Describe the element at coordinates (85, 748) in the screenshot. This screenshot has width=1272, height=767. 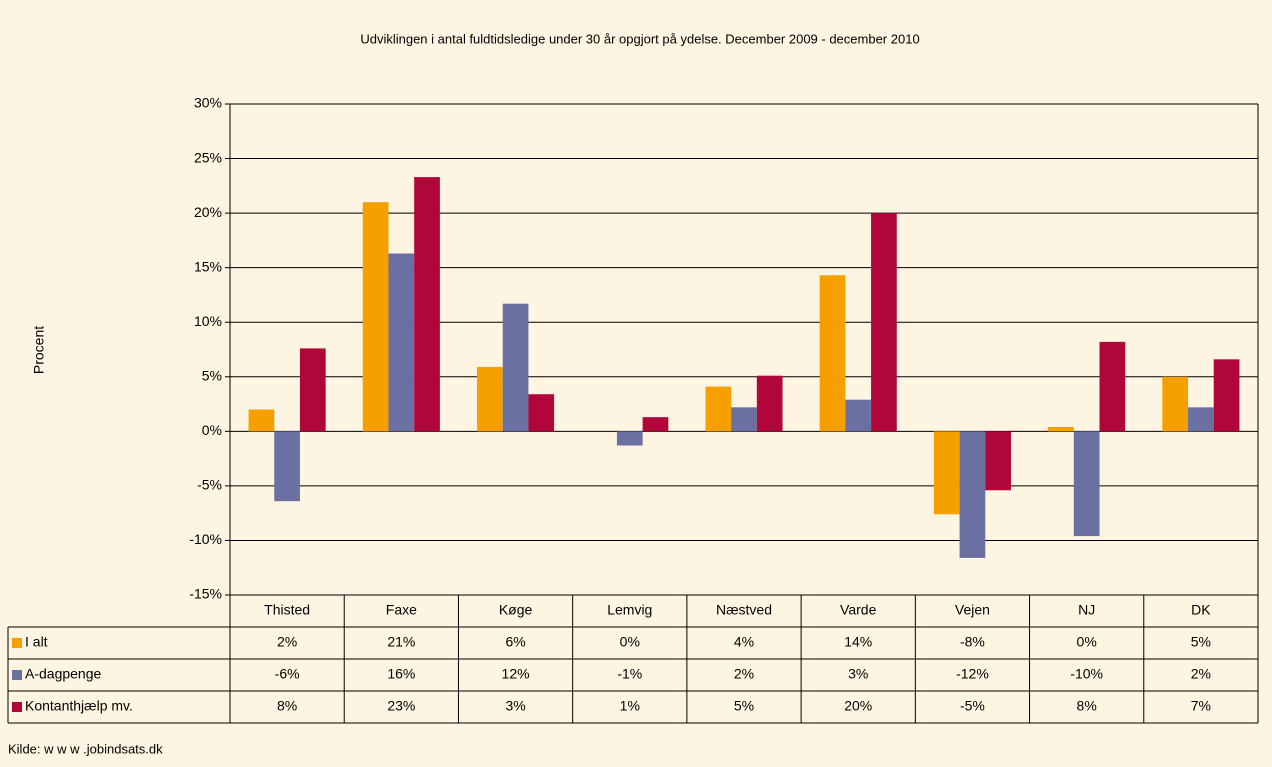
I see `source-note: Kilde: w w w .jobindsats.dk` at that location.